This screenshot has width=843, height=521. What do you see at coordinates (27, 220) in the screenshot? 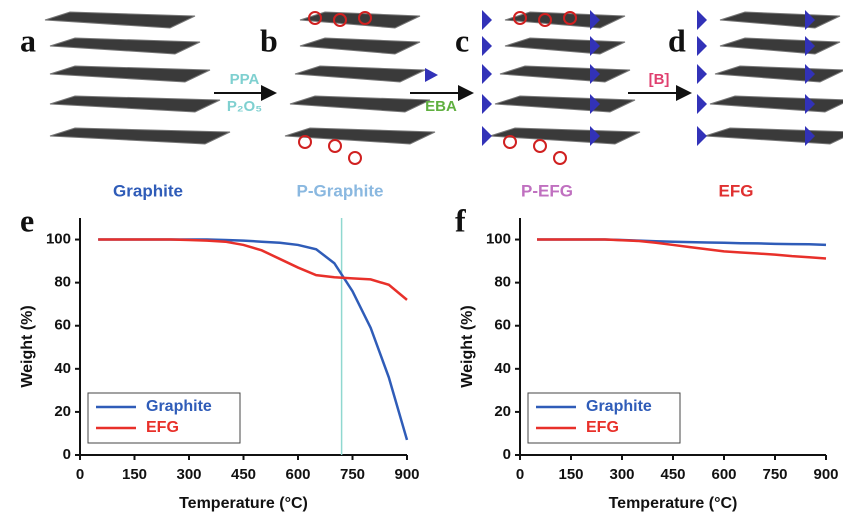
I see `panel-label: e` at bounding box center [27, 220].